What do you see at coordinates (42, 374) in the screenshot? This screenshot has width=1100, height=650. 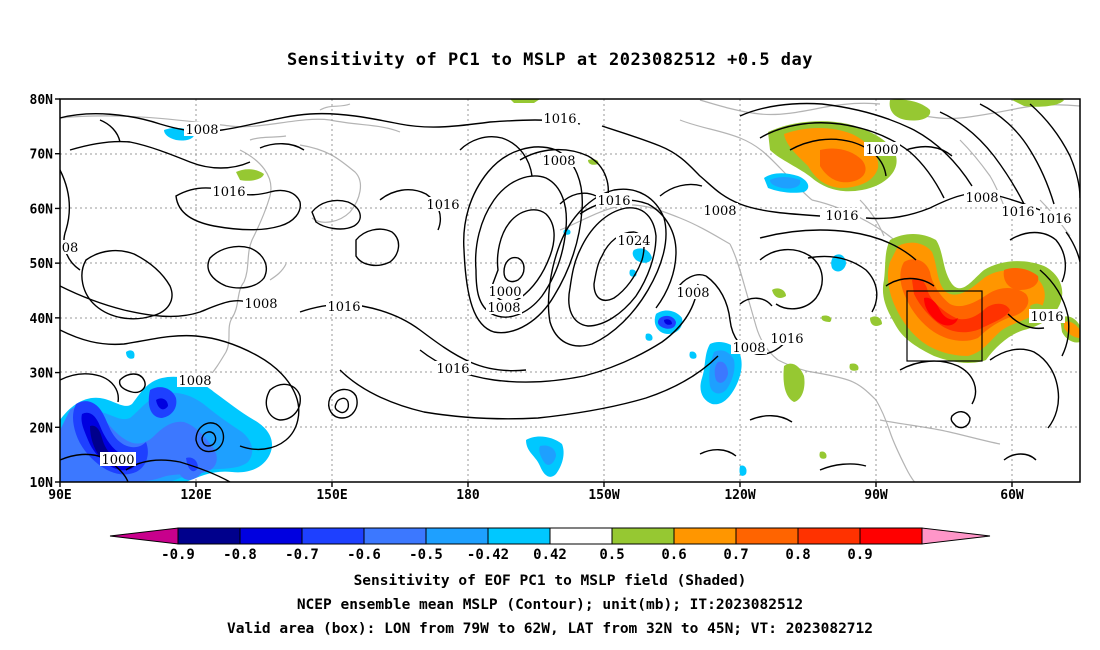 I see `y-tick-label: 30N` at bounding box center [42, 374].